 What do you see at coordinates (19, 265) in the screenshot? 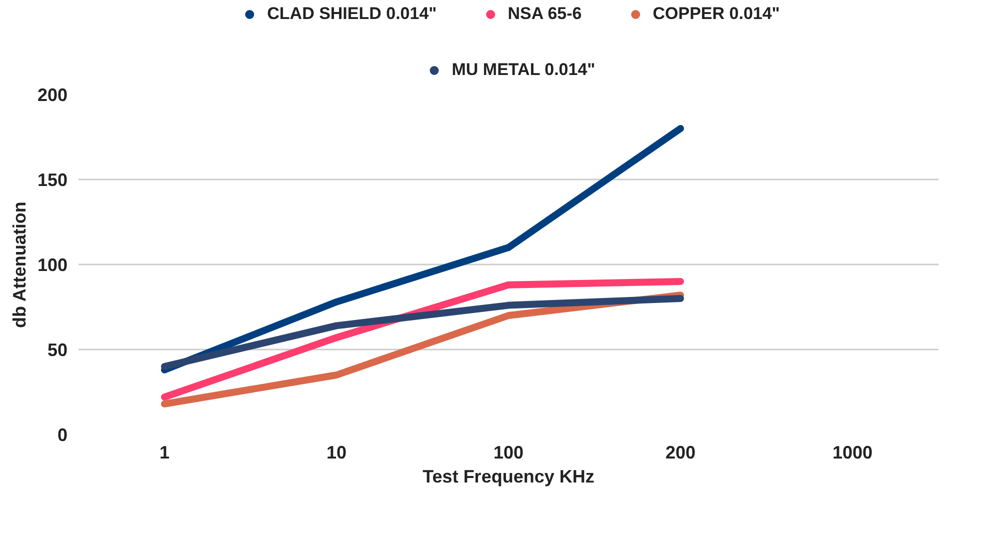
I see `y-axis-title: db Attenuation` at bounding box center [19, 265].